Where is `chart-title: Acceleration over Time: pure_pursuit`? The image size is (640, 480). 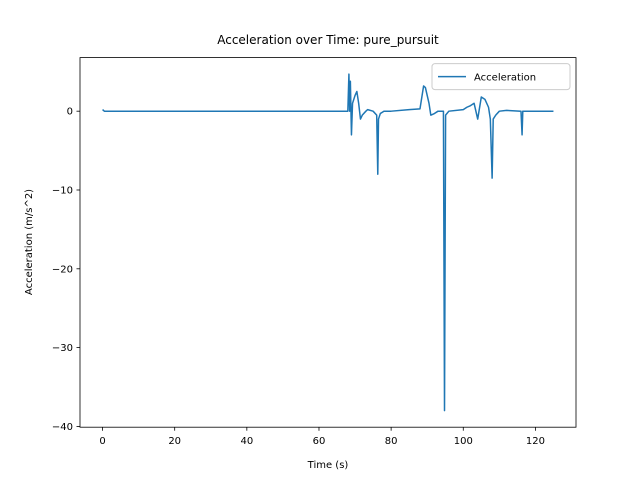
chart-title: Acceleration over Time: pure_pursuit is located at coordinates (328, 40).